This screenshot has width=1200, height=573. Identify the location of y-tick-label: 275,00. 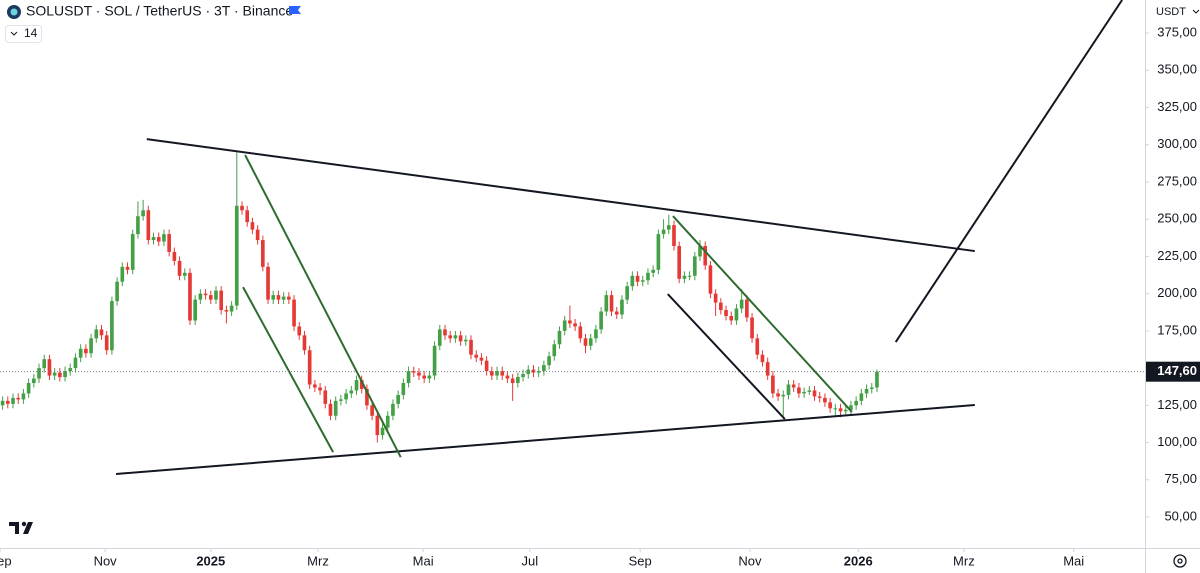
(1177, 180).